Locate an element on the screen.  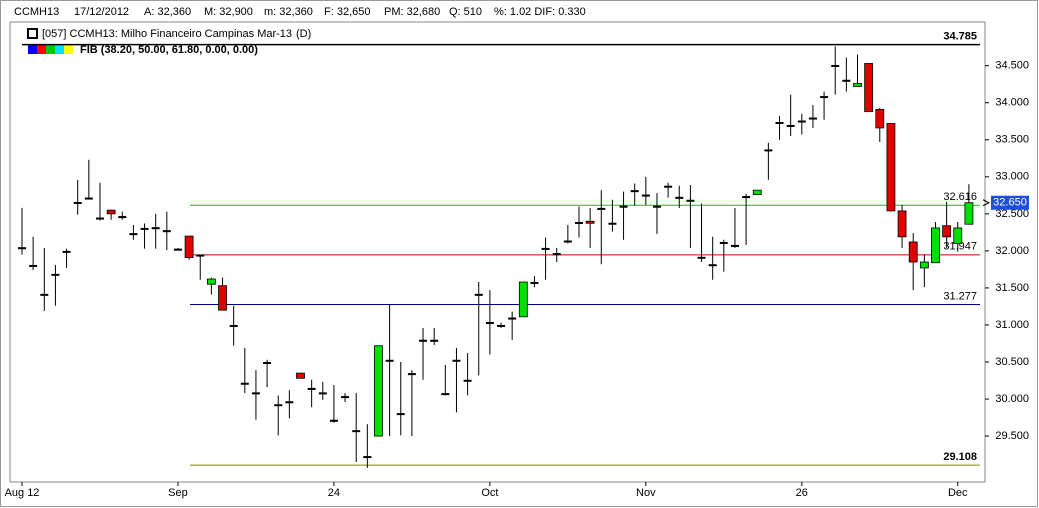
x-tick-label: Aug 12 is located at coordinates (22, 493).